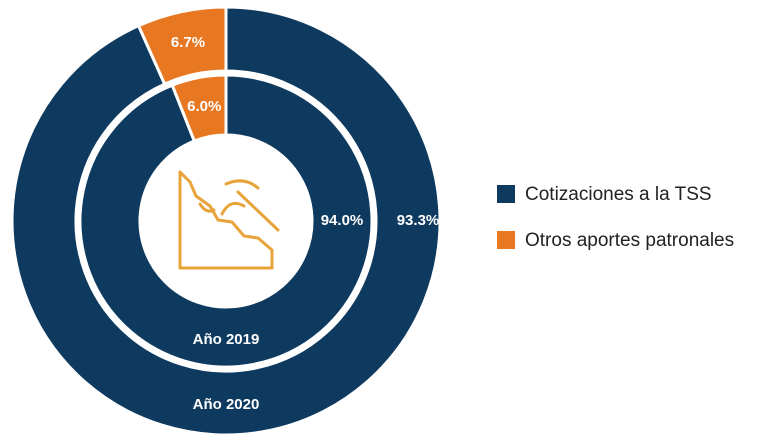 Image resolution: width=766 pixels, height=435 pixels. I want to click on value-label: 6.7%, so click(188, 42).